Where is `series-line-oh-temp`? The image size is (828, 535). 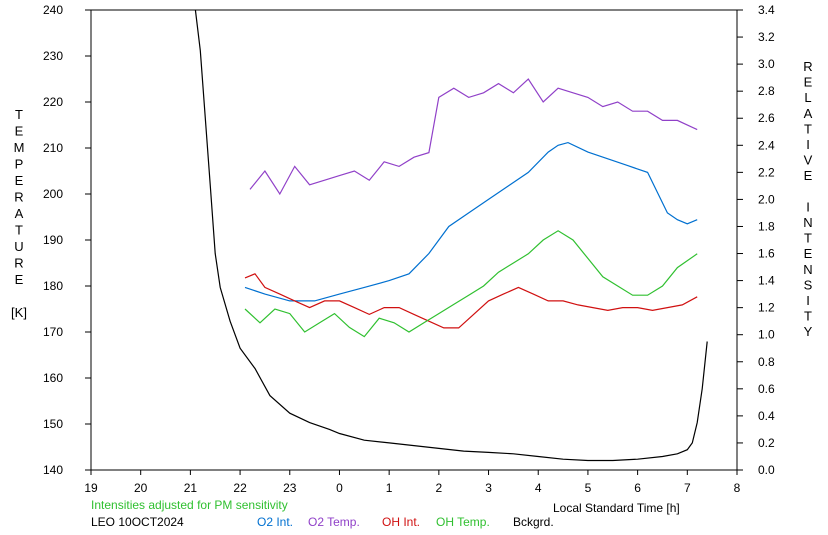 series-line-oh-temp is located at coordinates (471, 284).